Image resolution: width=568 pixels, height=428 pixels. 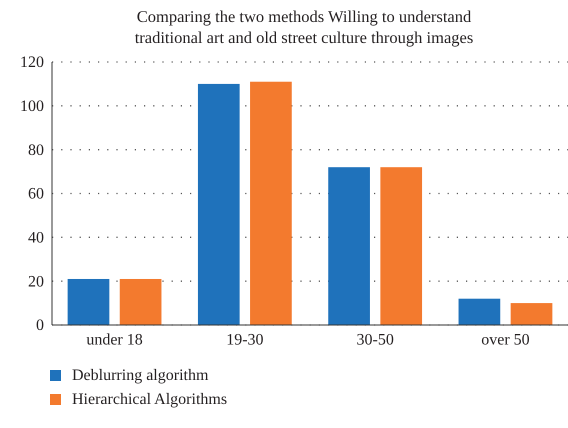 I want to click on x-tick-label: 19-30, so click(x=245, y=339).